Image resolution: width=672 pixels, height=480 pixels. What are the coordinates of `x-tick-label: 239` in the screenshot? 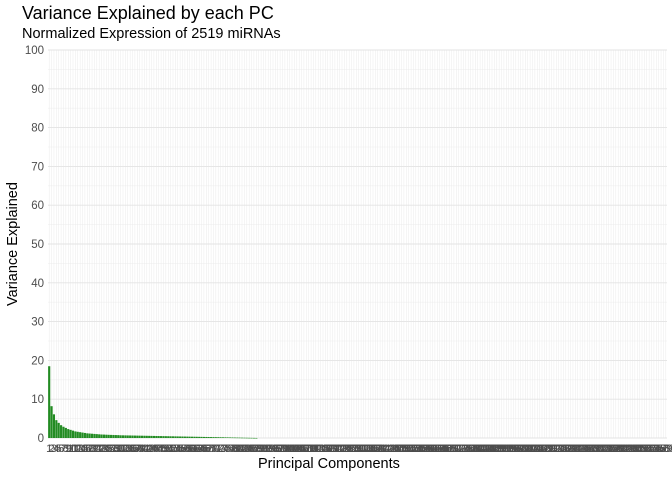 It's located at (616, 449).